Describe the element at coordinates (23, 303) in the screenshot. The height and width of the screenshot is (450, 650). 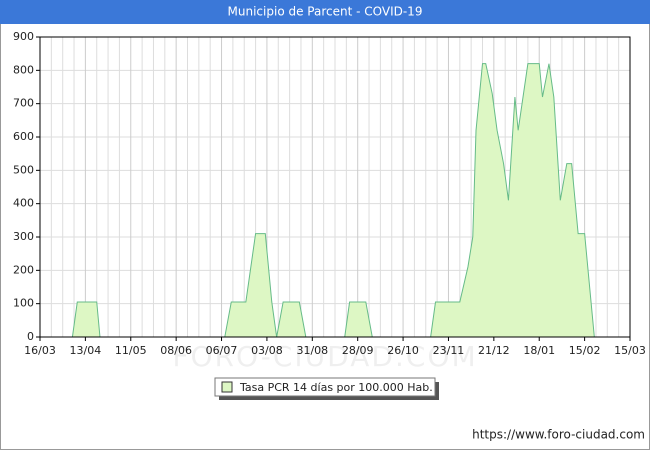
I see `y-tick-label: 100` at that location.